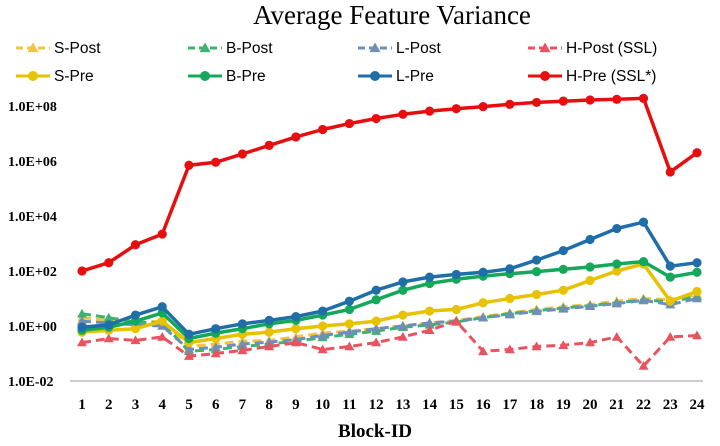 This screenshot has height=446, width=720. I want to click on x-tick-label: 2, so click(109, 405).